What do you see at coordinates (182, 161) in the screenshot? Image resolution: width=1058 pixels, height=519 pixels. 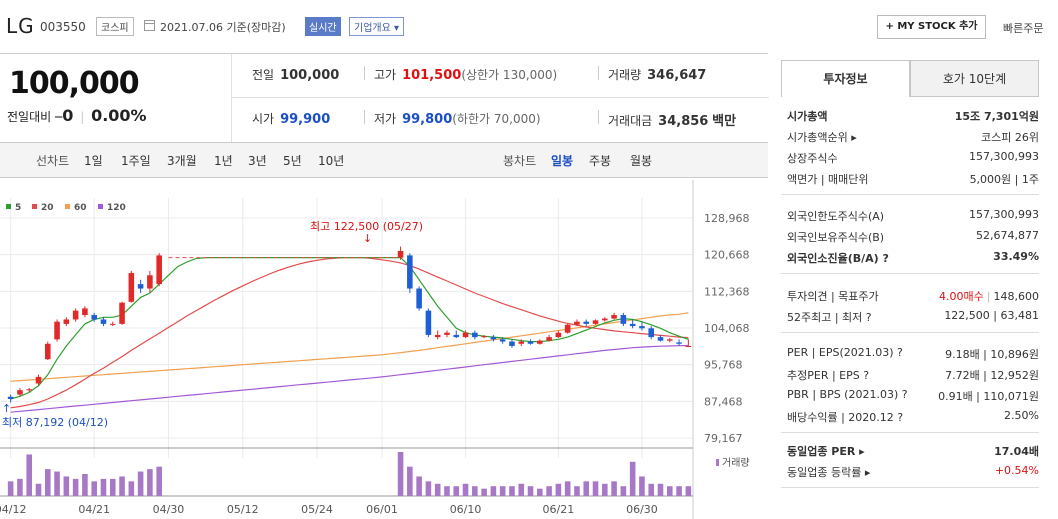 I see `tab-3m: 3개월` at bounding box center [182, 161].